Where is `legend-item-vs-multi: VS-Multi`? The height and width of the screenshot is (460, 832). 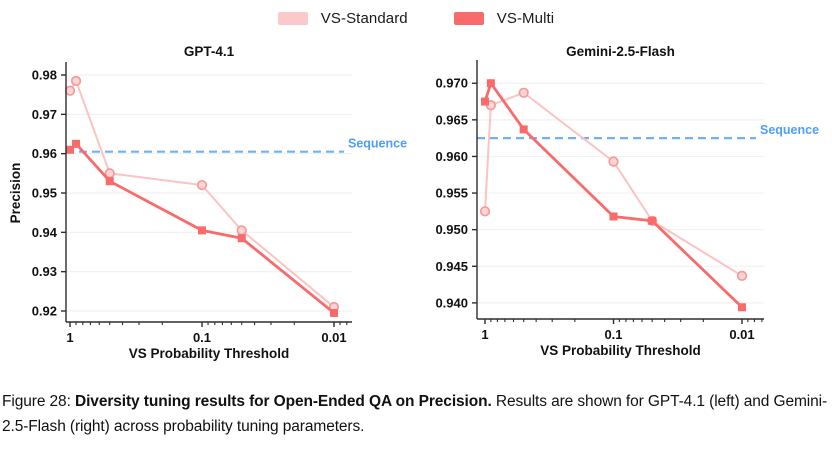
legend-item-vs-multi: VS-Multi is located at coordinates (504, 18).